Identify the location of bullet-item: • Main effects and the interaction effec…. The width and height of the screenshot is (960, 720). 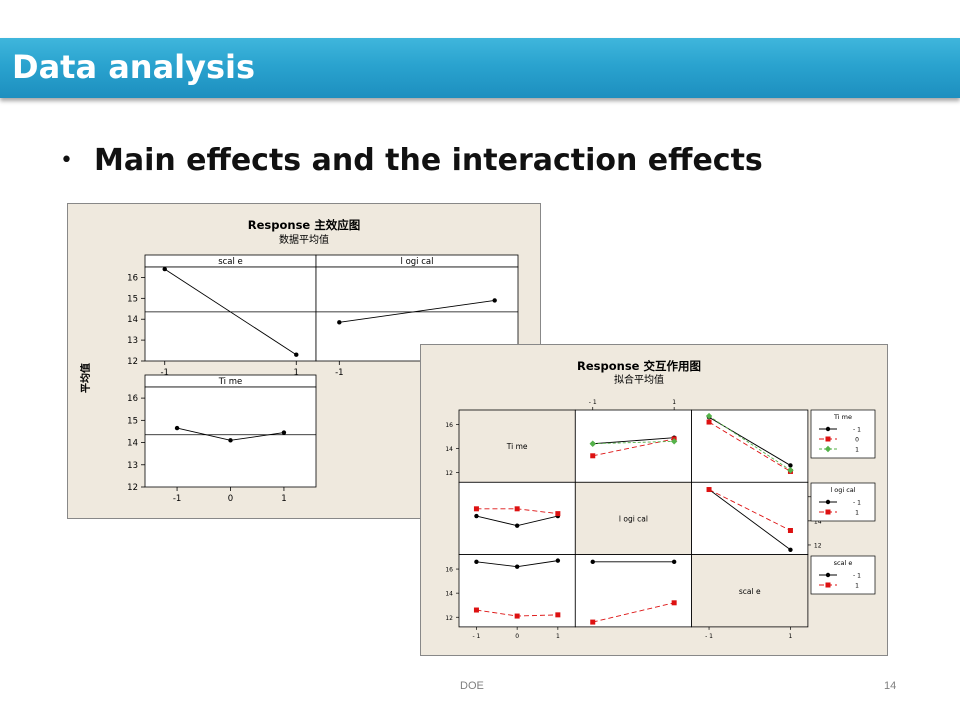
(411, 160).